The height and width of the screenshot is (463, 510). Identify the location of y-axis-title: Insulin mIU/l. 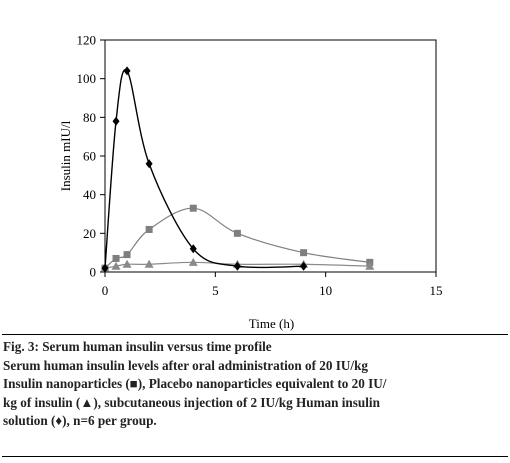
(65, 155).